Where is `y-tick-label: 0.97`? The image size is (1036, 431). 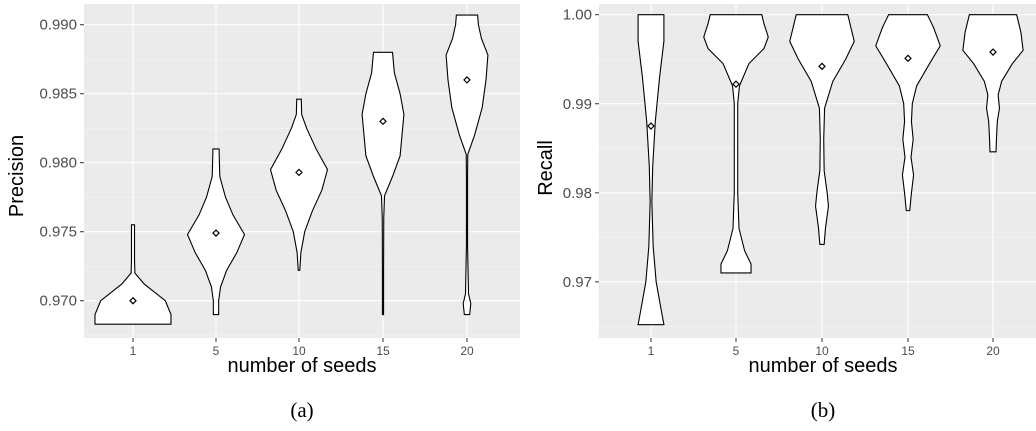 y-tick-label: 0.97 is located at coordinates (577, 282).